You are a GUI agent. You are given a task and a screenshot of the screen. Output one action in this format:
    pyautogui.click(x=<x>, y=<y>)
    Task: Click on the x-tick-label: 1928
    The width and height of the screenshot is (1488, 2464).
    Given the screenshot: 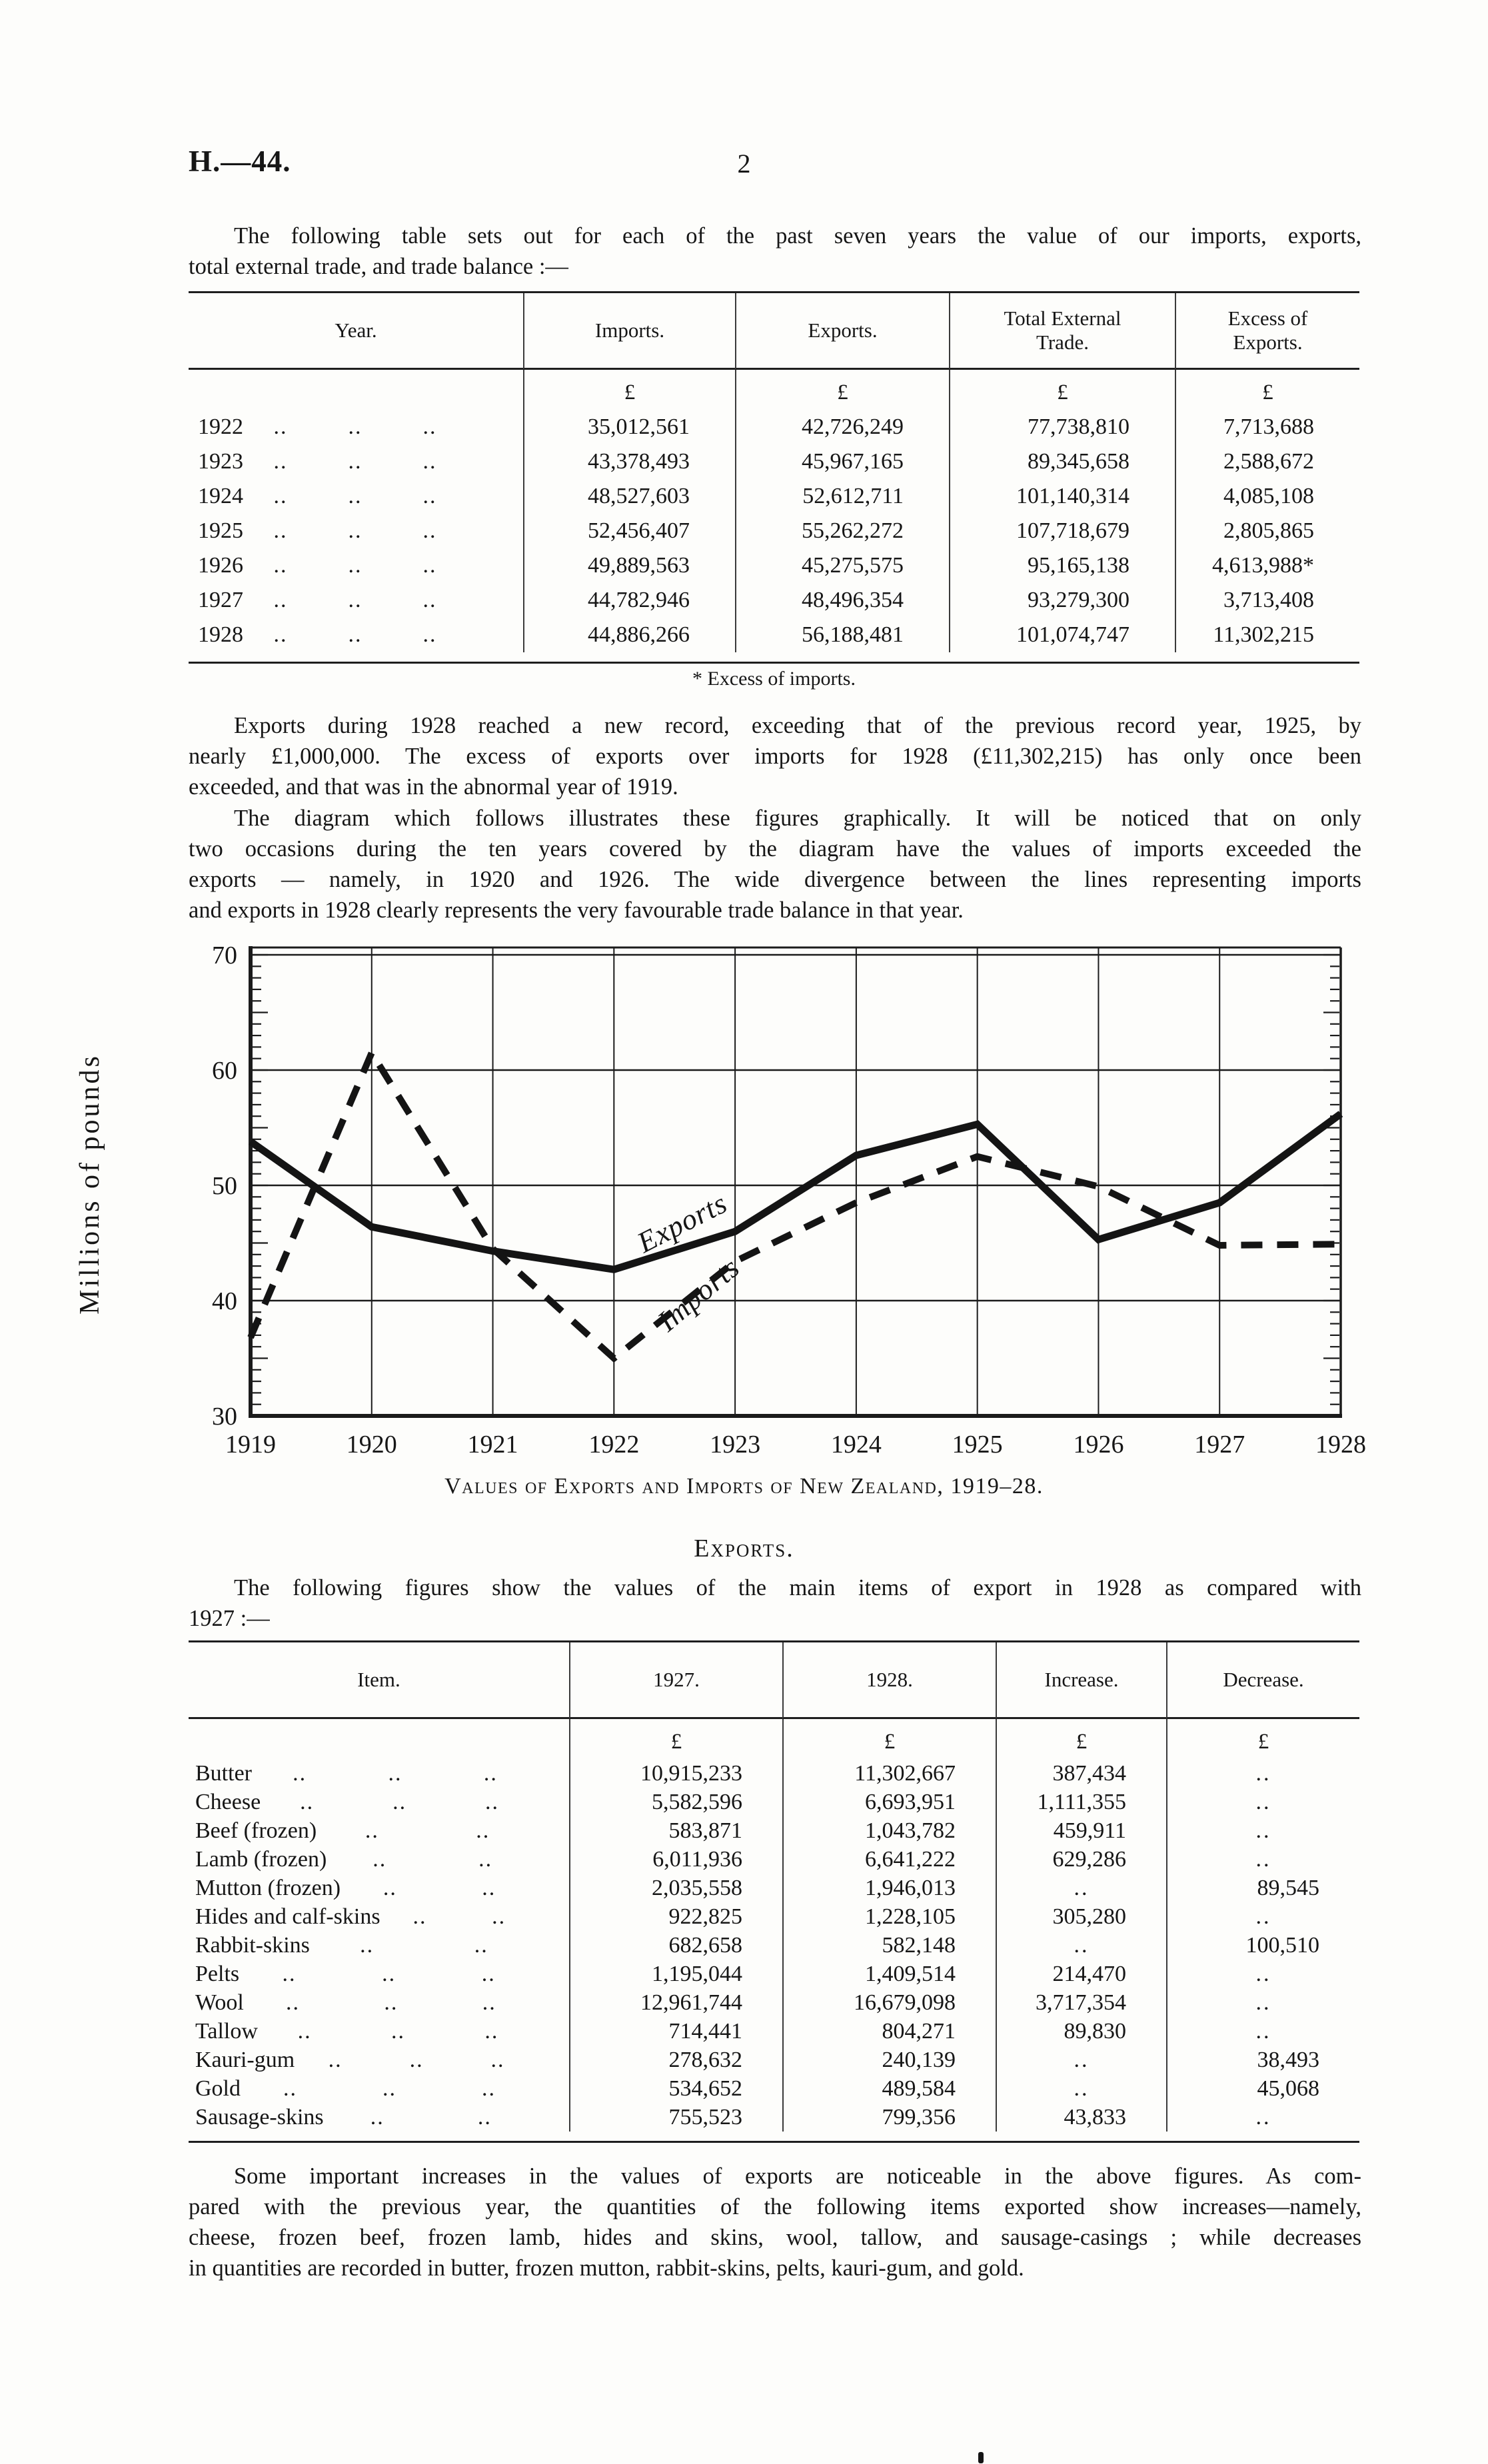 What is the action you would take?
    pyautogui.click(x=1340, y=1445)
    